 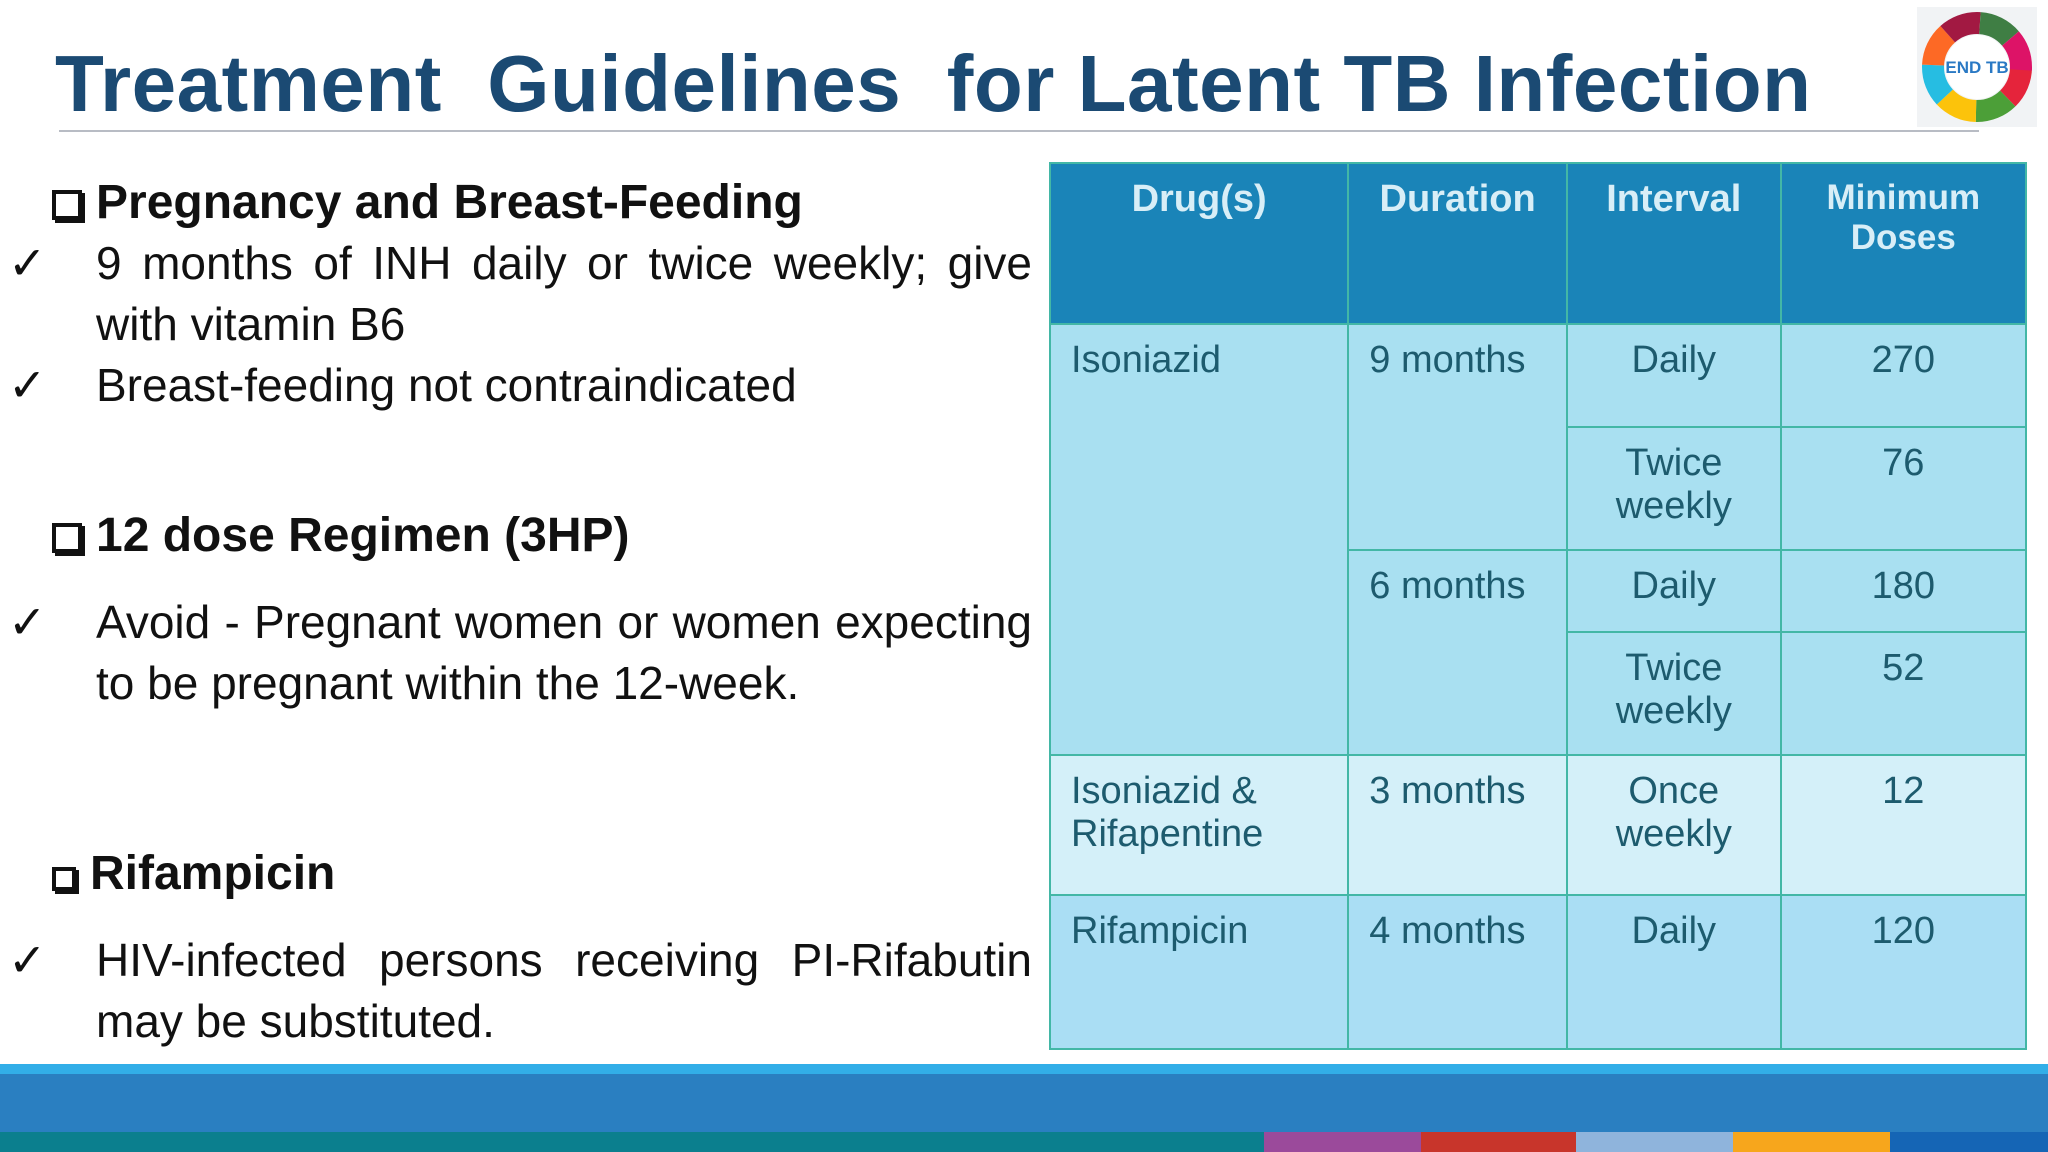 What do you see at coordinates (1903, 972) in the screenshot?
I see `cell: 120` at bounding box center [1903, 972].